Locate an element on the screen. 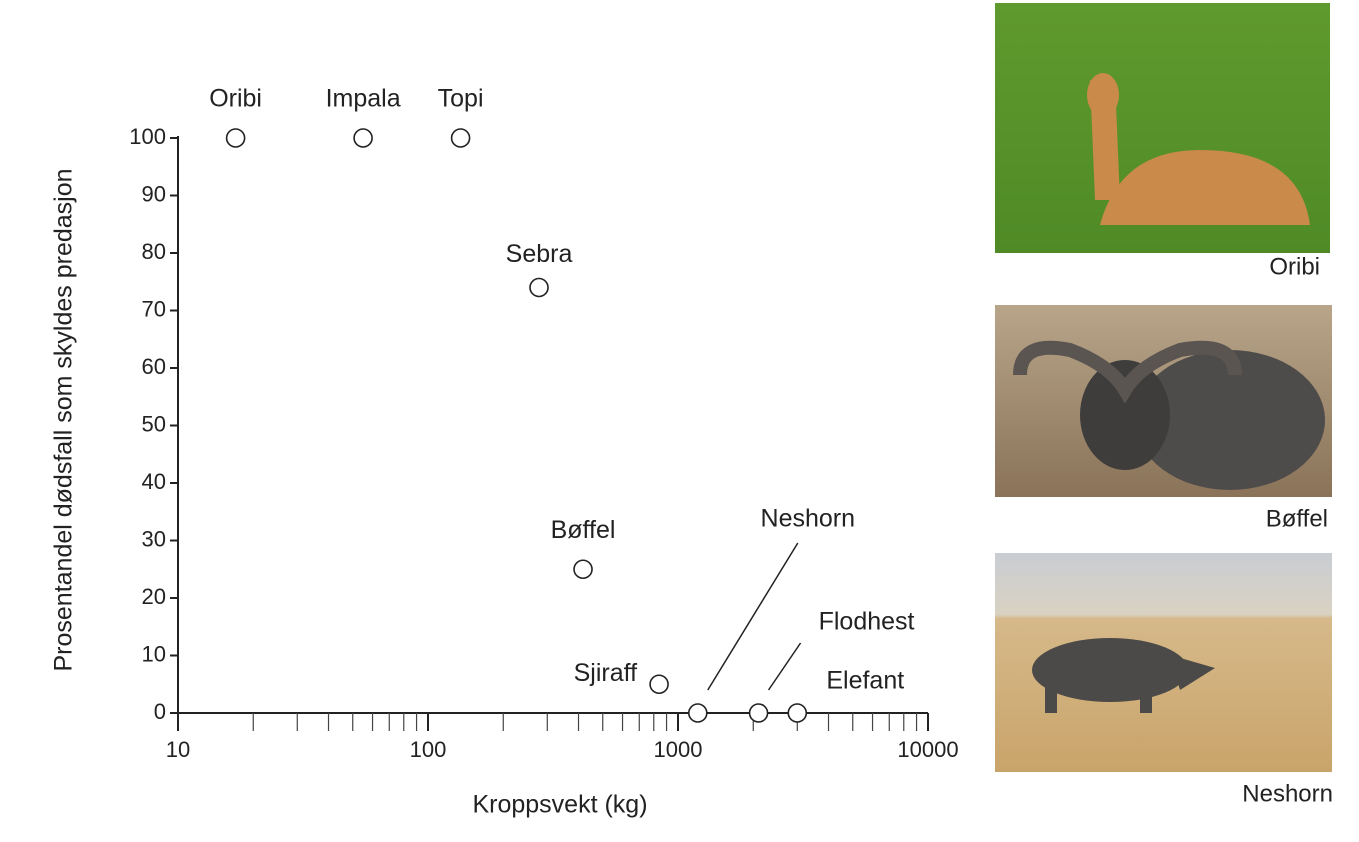 This screenshot has height=842, width=1359. x-tick-label: 1000 is located at coordinates (678, 749).